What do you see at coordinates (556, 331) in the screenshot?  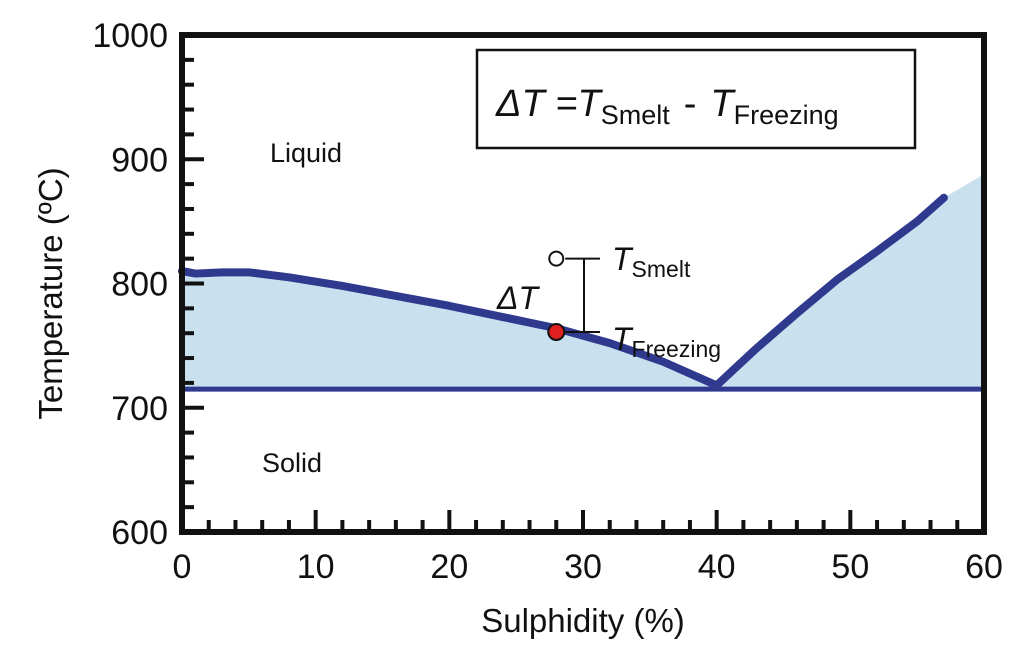 I see `freezing-point` at bounding box center [556, 331].